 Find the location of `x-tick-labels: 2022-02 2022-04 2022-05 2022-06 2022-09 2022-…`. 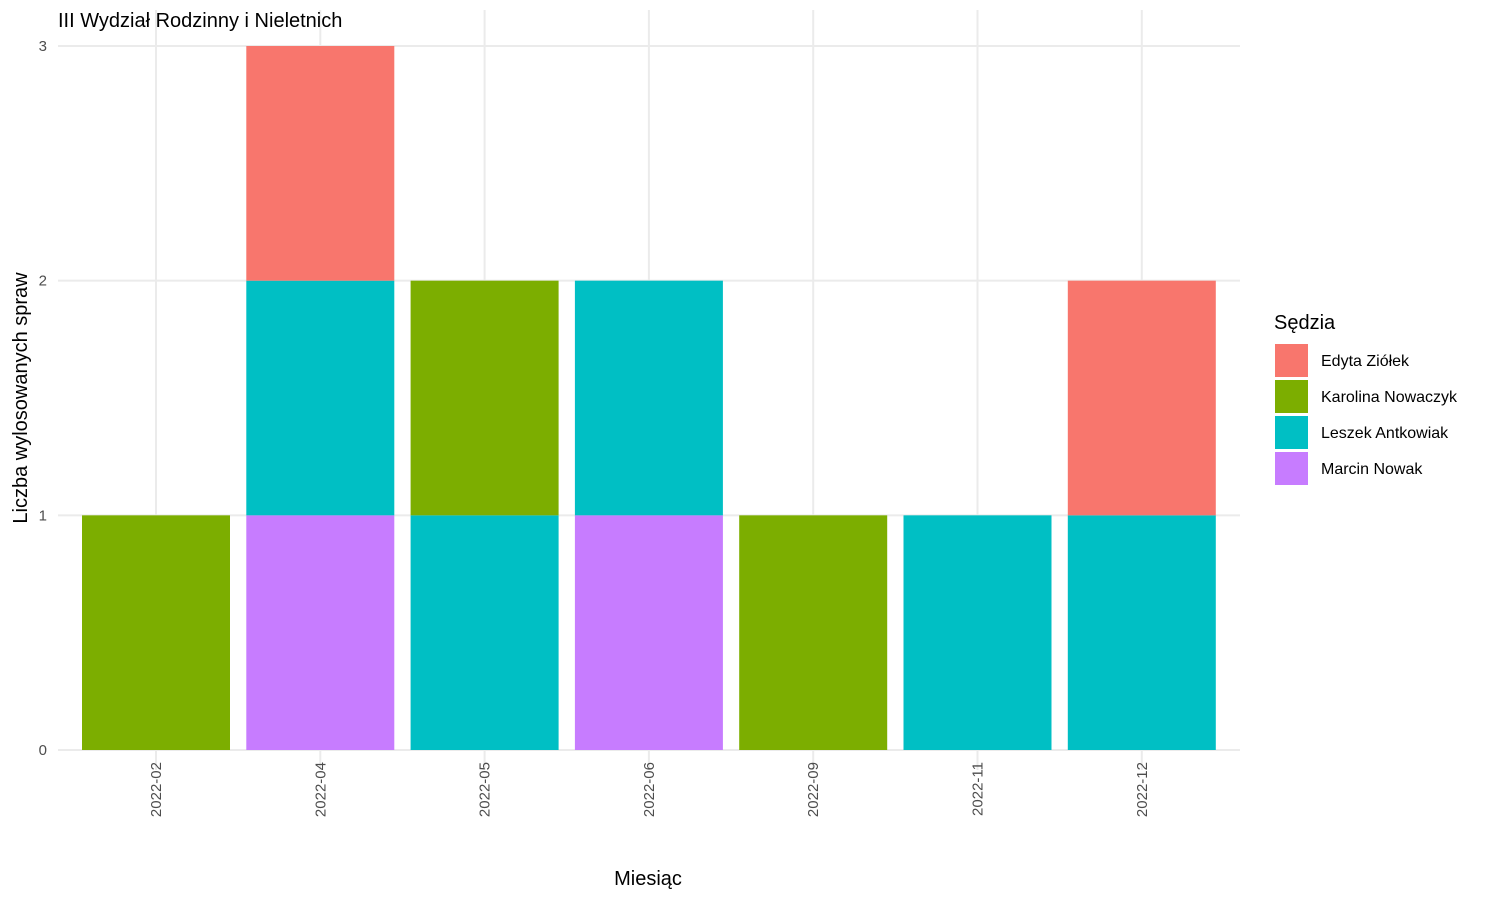

x-tick-labels: 2022-02 2022-04 2022-05 2022-06 2022-09 2022-… is located at coordinates (649, 789).